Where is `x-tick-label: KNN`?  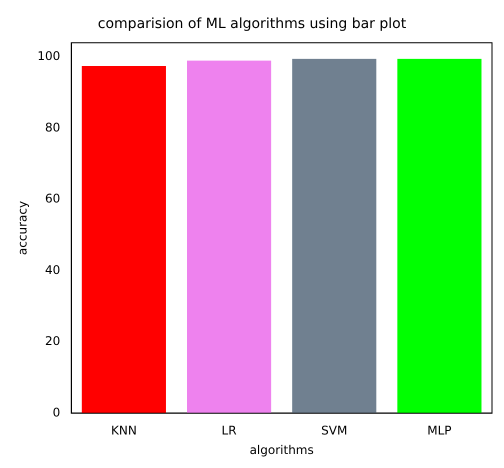 x-tick-label: KNN is located at coordinates (123, 431).